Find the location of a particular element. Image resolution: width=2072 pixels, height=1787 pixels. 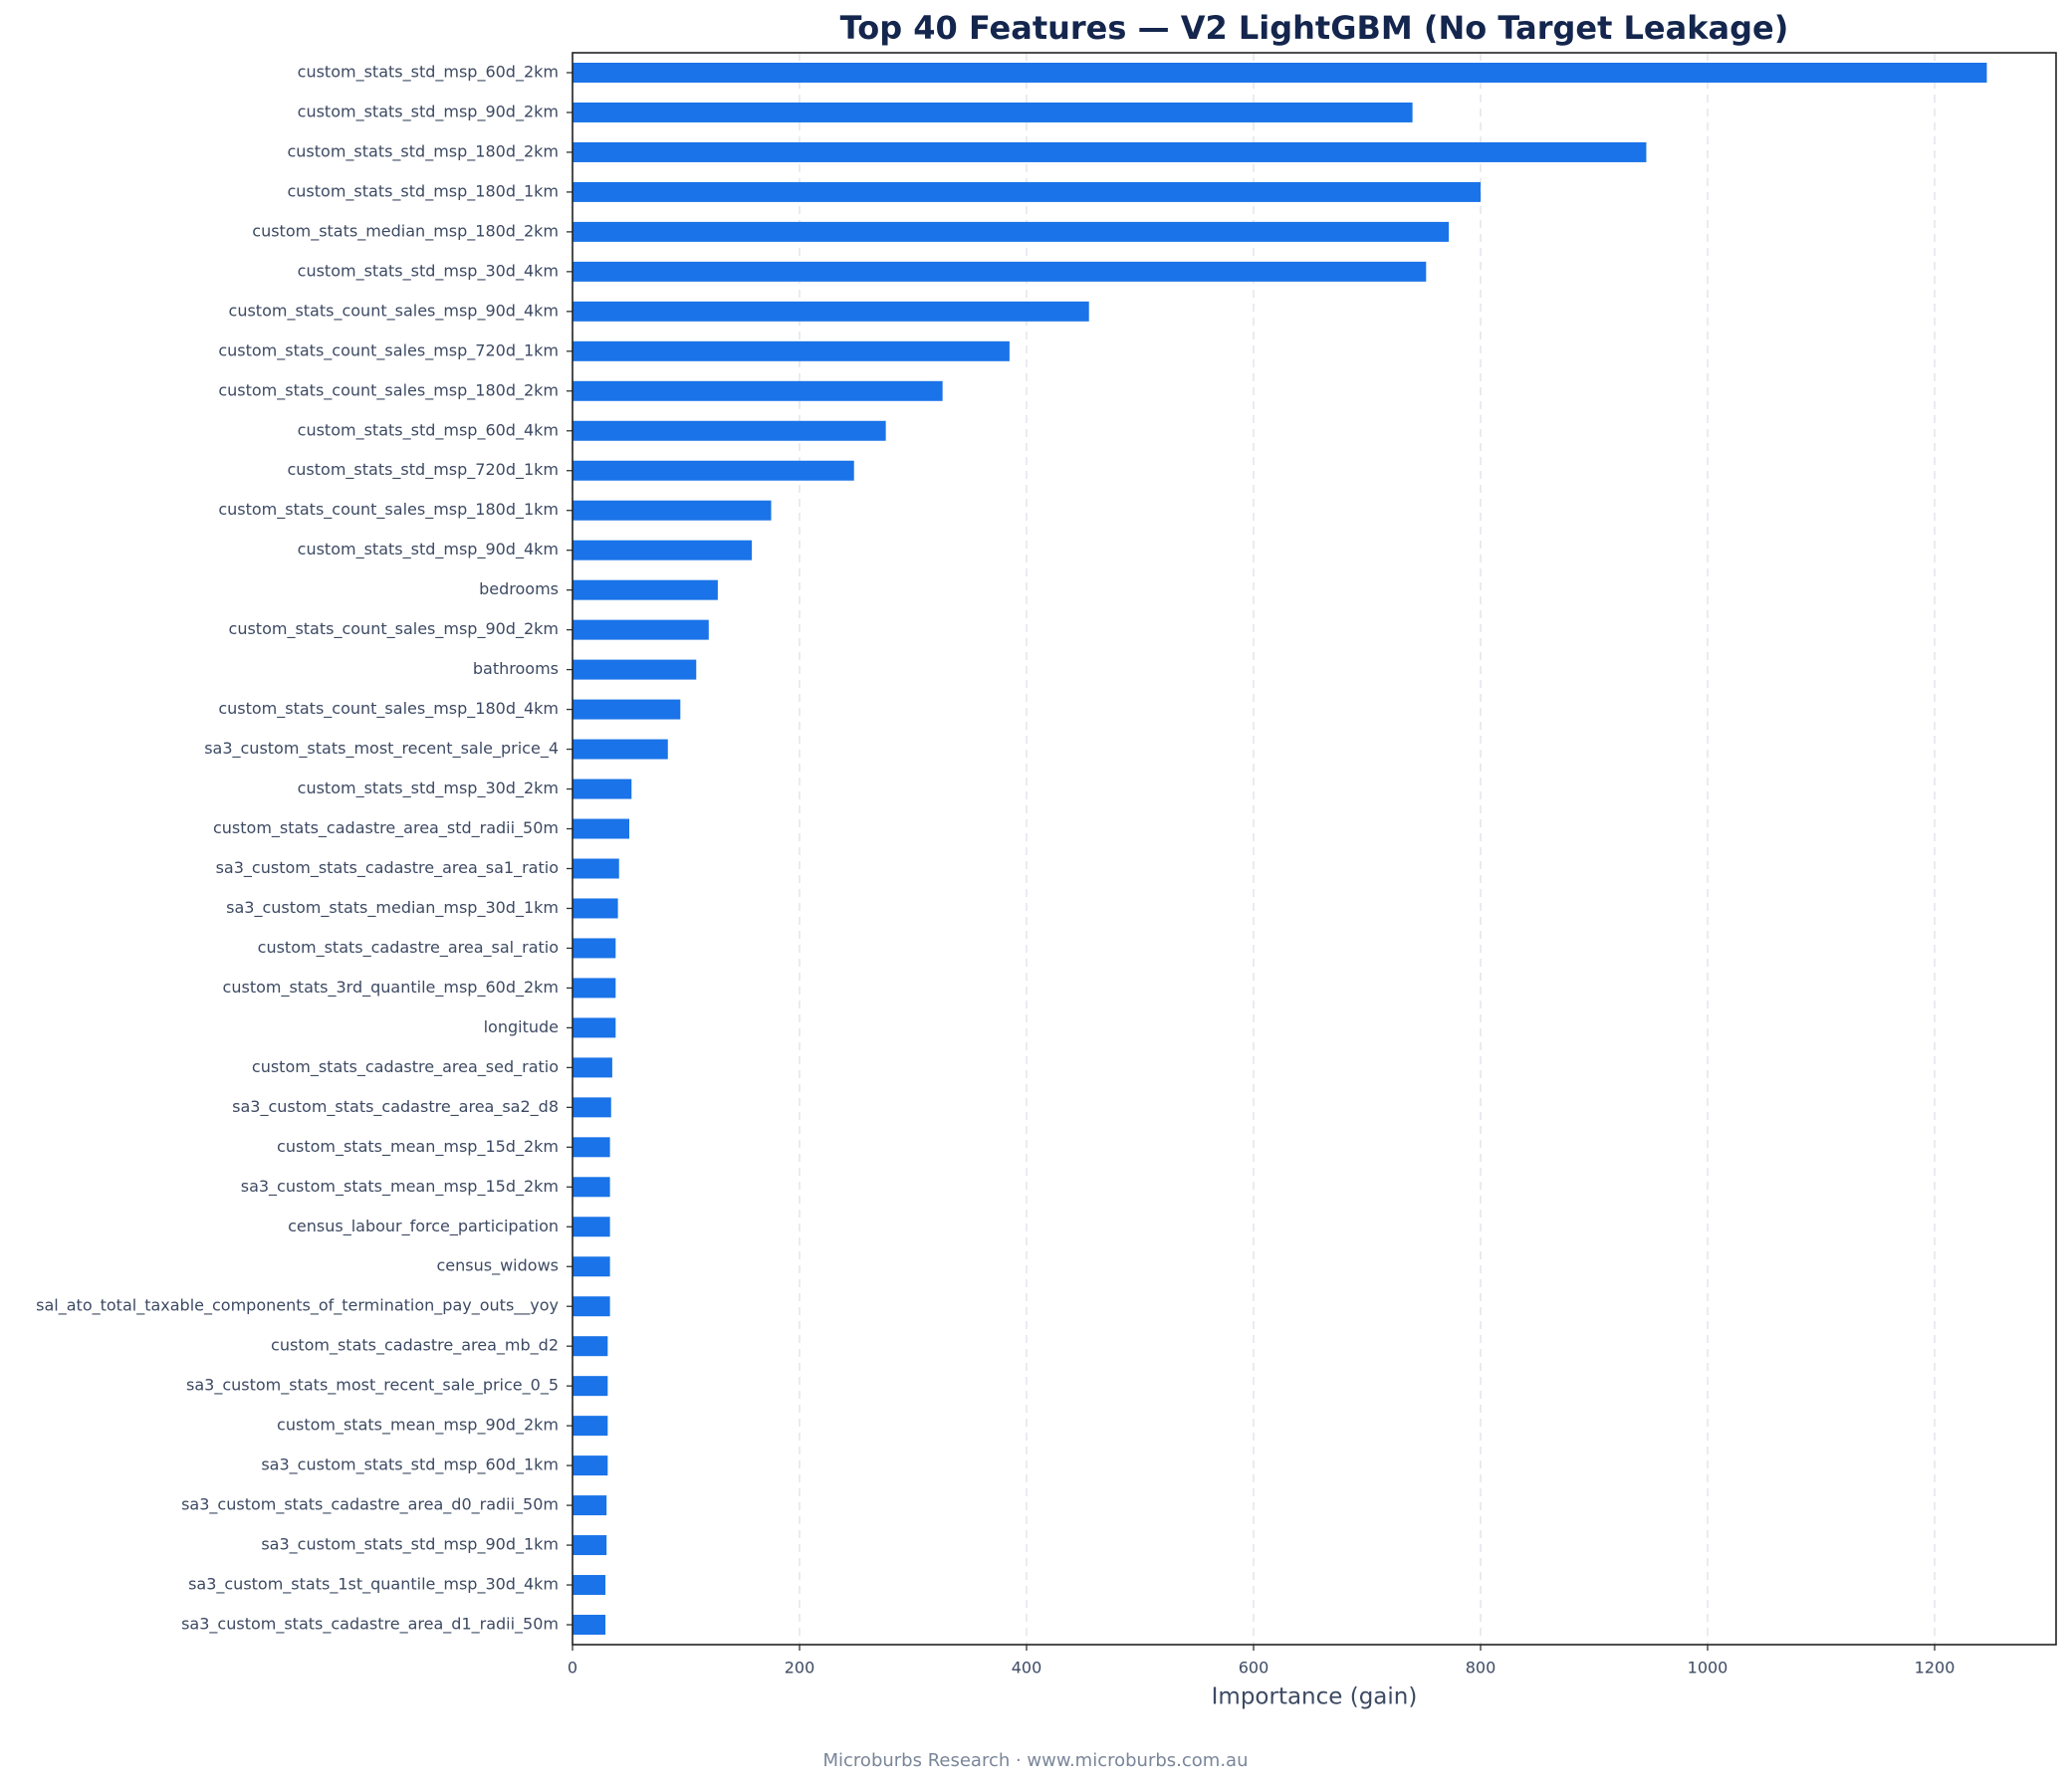

x-tick-label: 1000 is located at coordinates (1708, 1668).